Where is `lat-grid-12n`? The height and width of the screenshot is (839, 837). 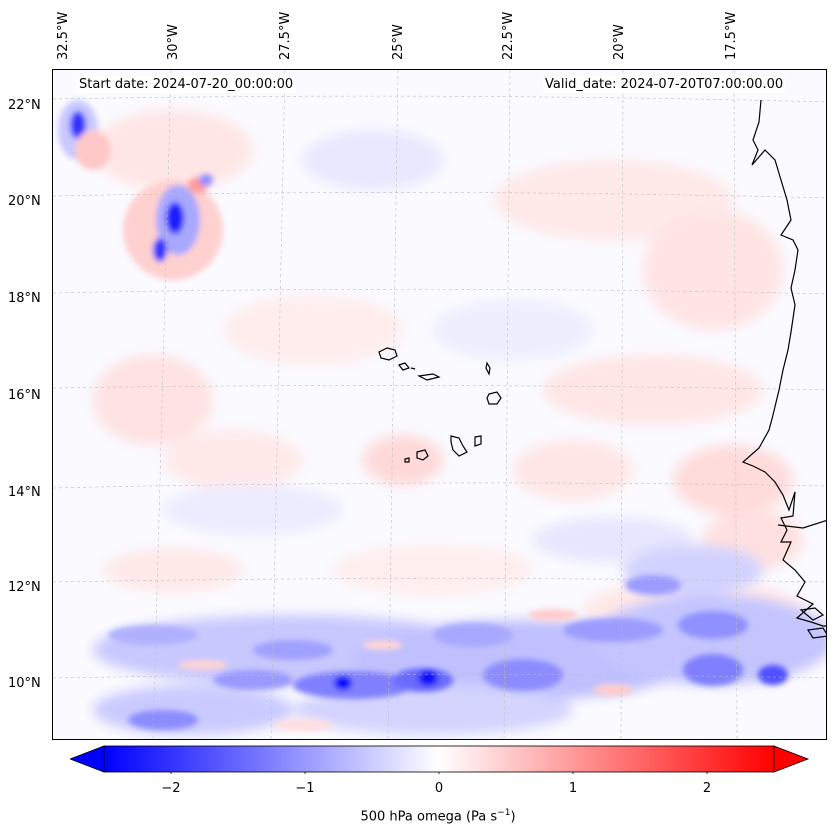 lat-grid-12n is located at coordinates (439, 580).